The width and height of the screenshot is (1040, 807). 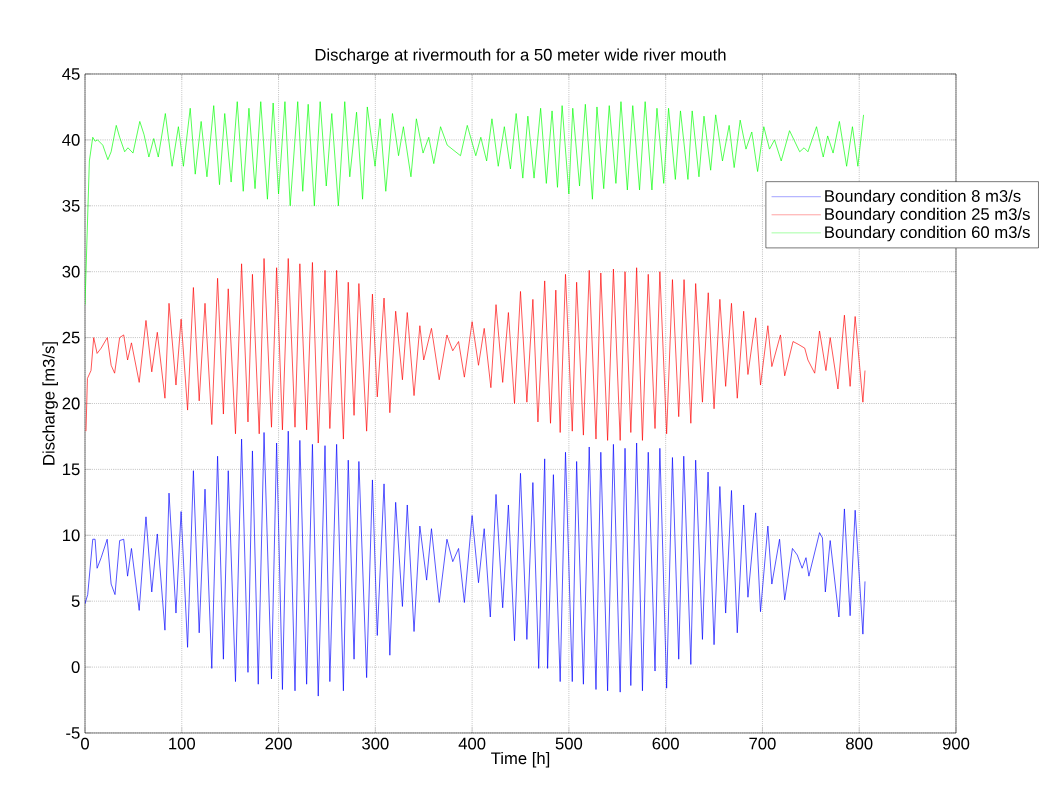 I want to click on x-tick-label: 500, so click(x=569, y=743).